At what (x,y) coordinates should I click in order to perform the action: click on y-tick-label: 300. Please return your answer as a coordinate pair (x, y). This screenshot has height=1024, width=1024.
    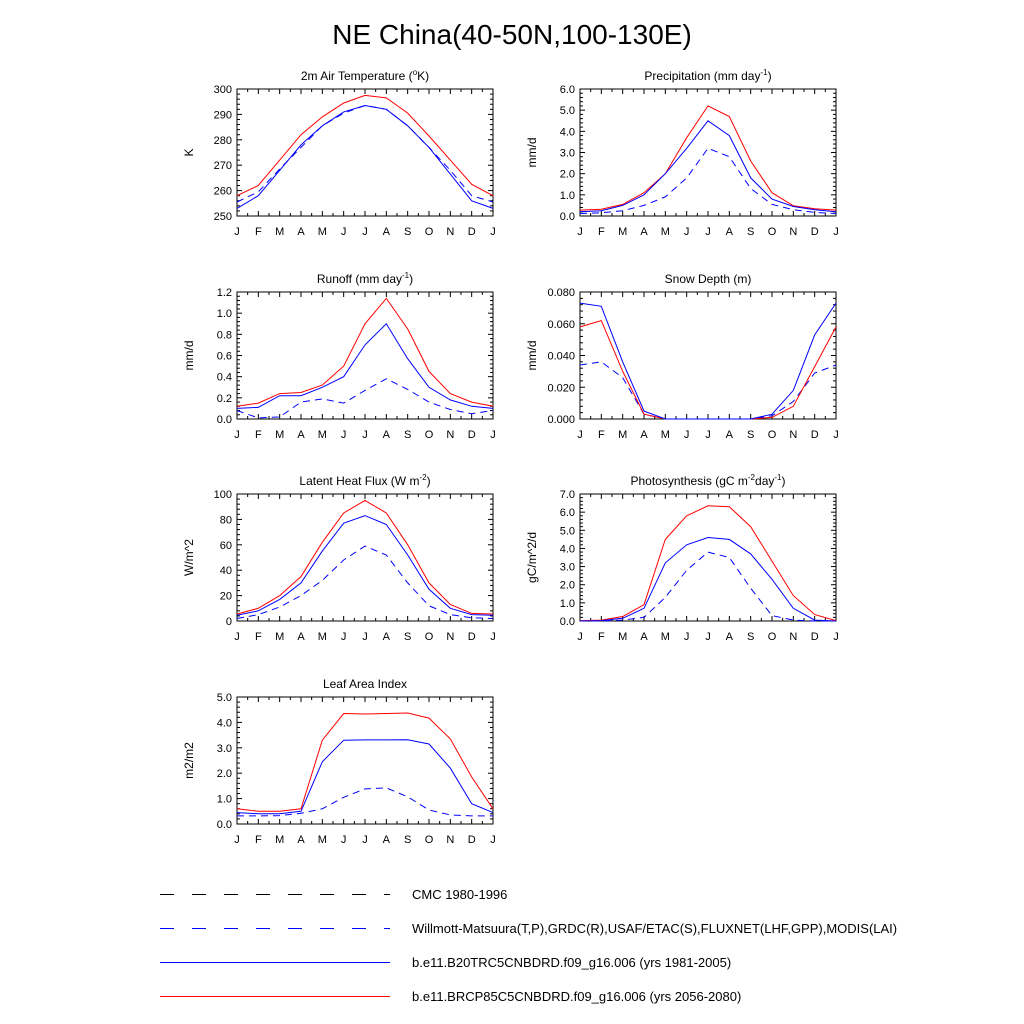
    Looking at the image, I should click on (223, 90).